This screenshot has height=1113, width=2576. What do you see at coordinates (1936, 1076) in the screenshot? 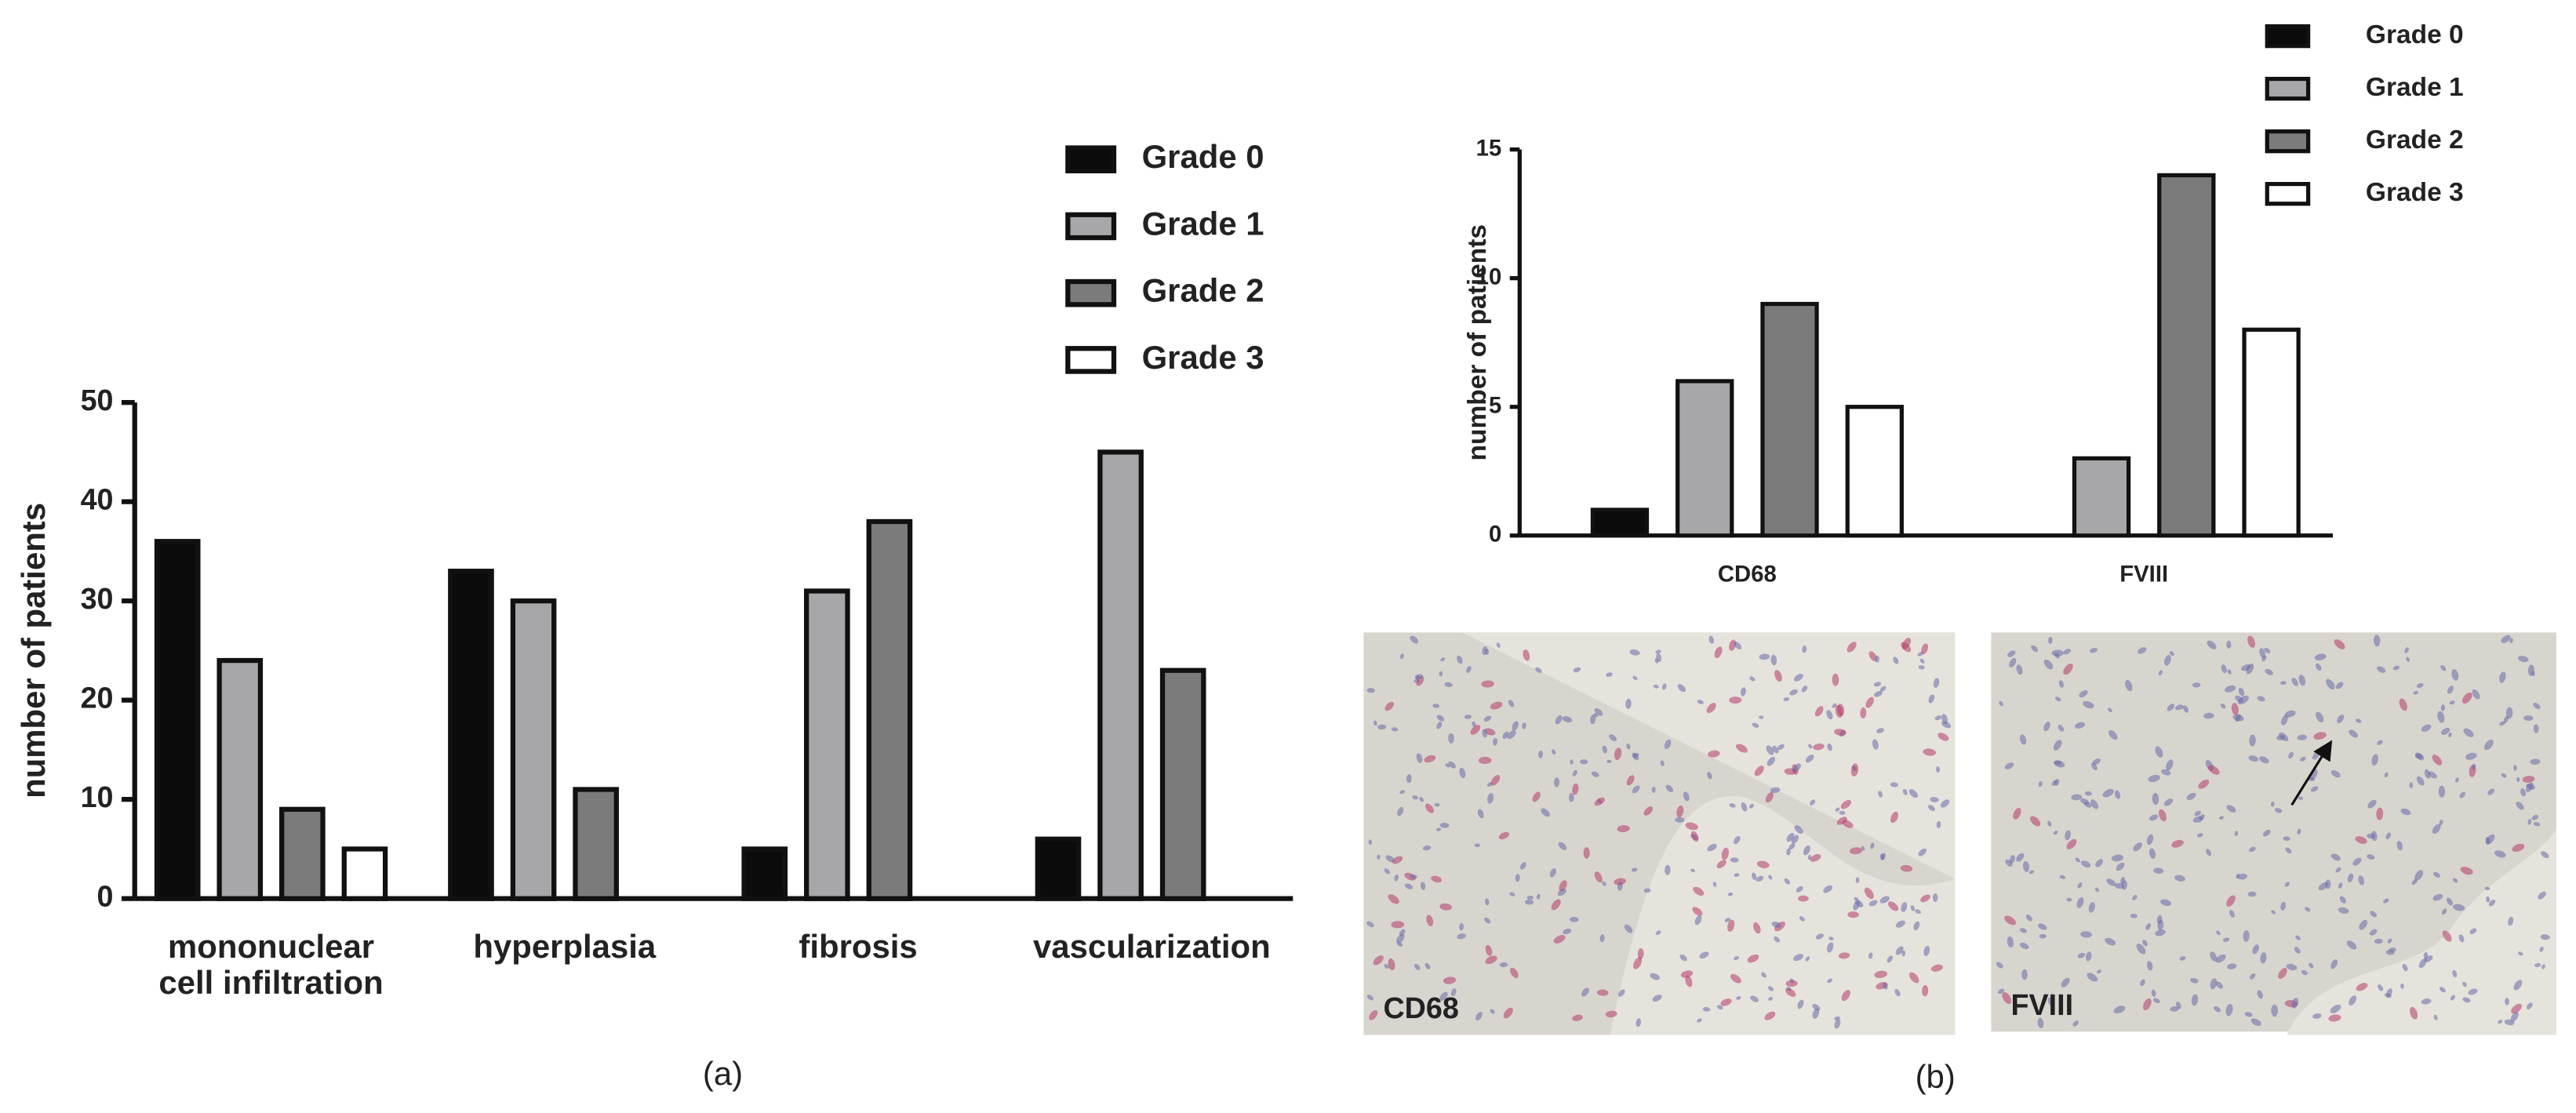
I see `caption: (b)` at bounding box center [1936, 1076].